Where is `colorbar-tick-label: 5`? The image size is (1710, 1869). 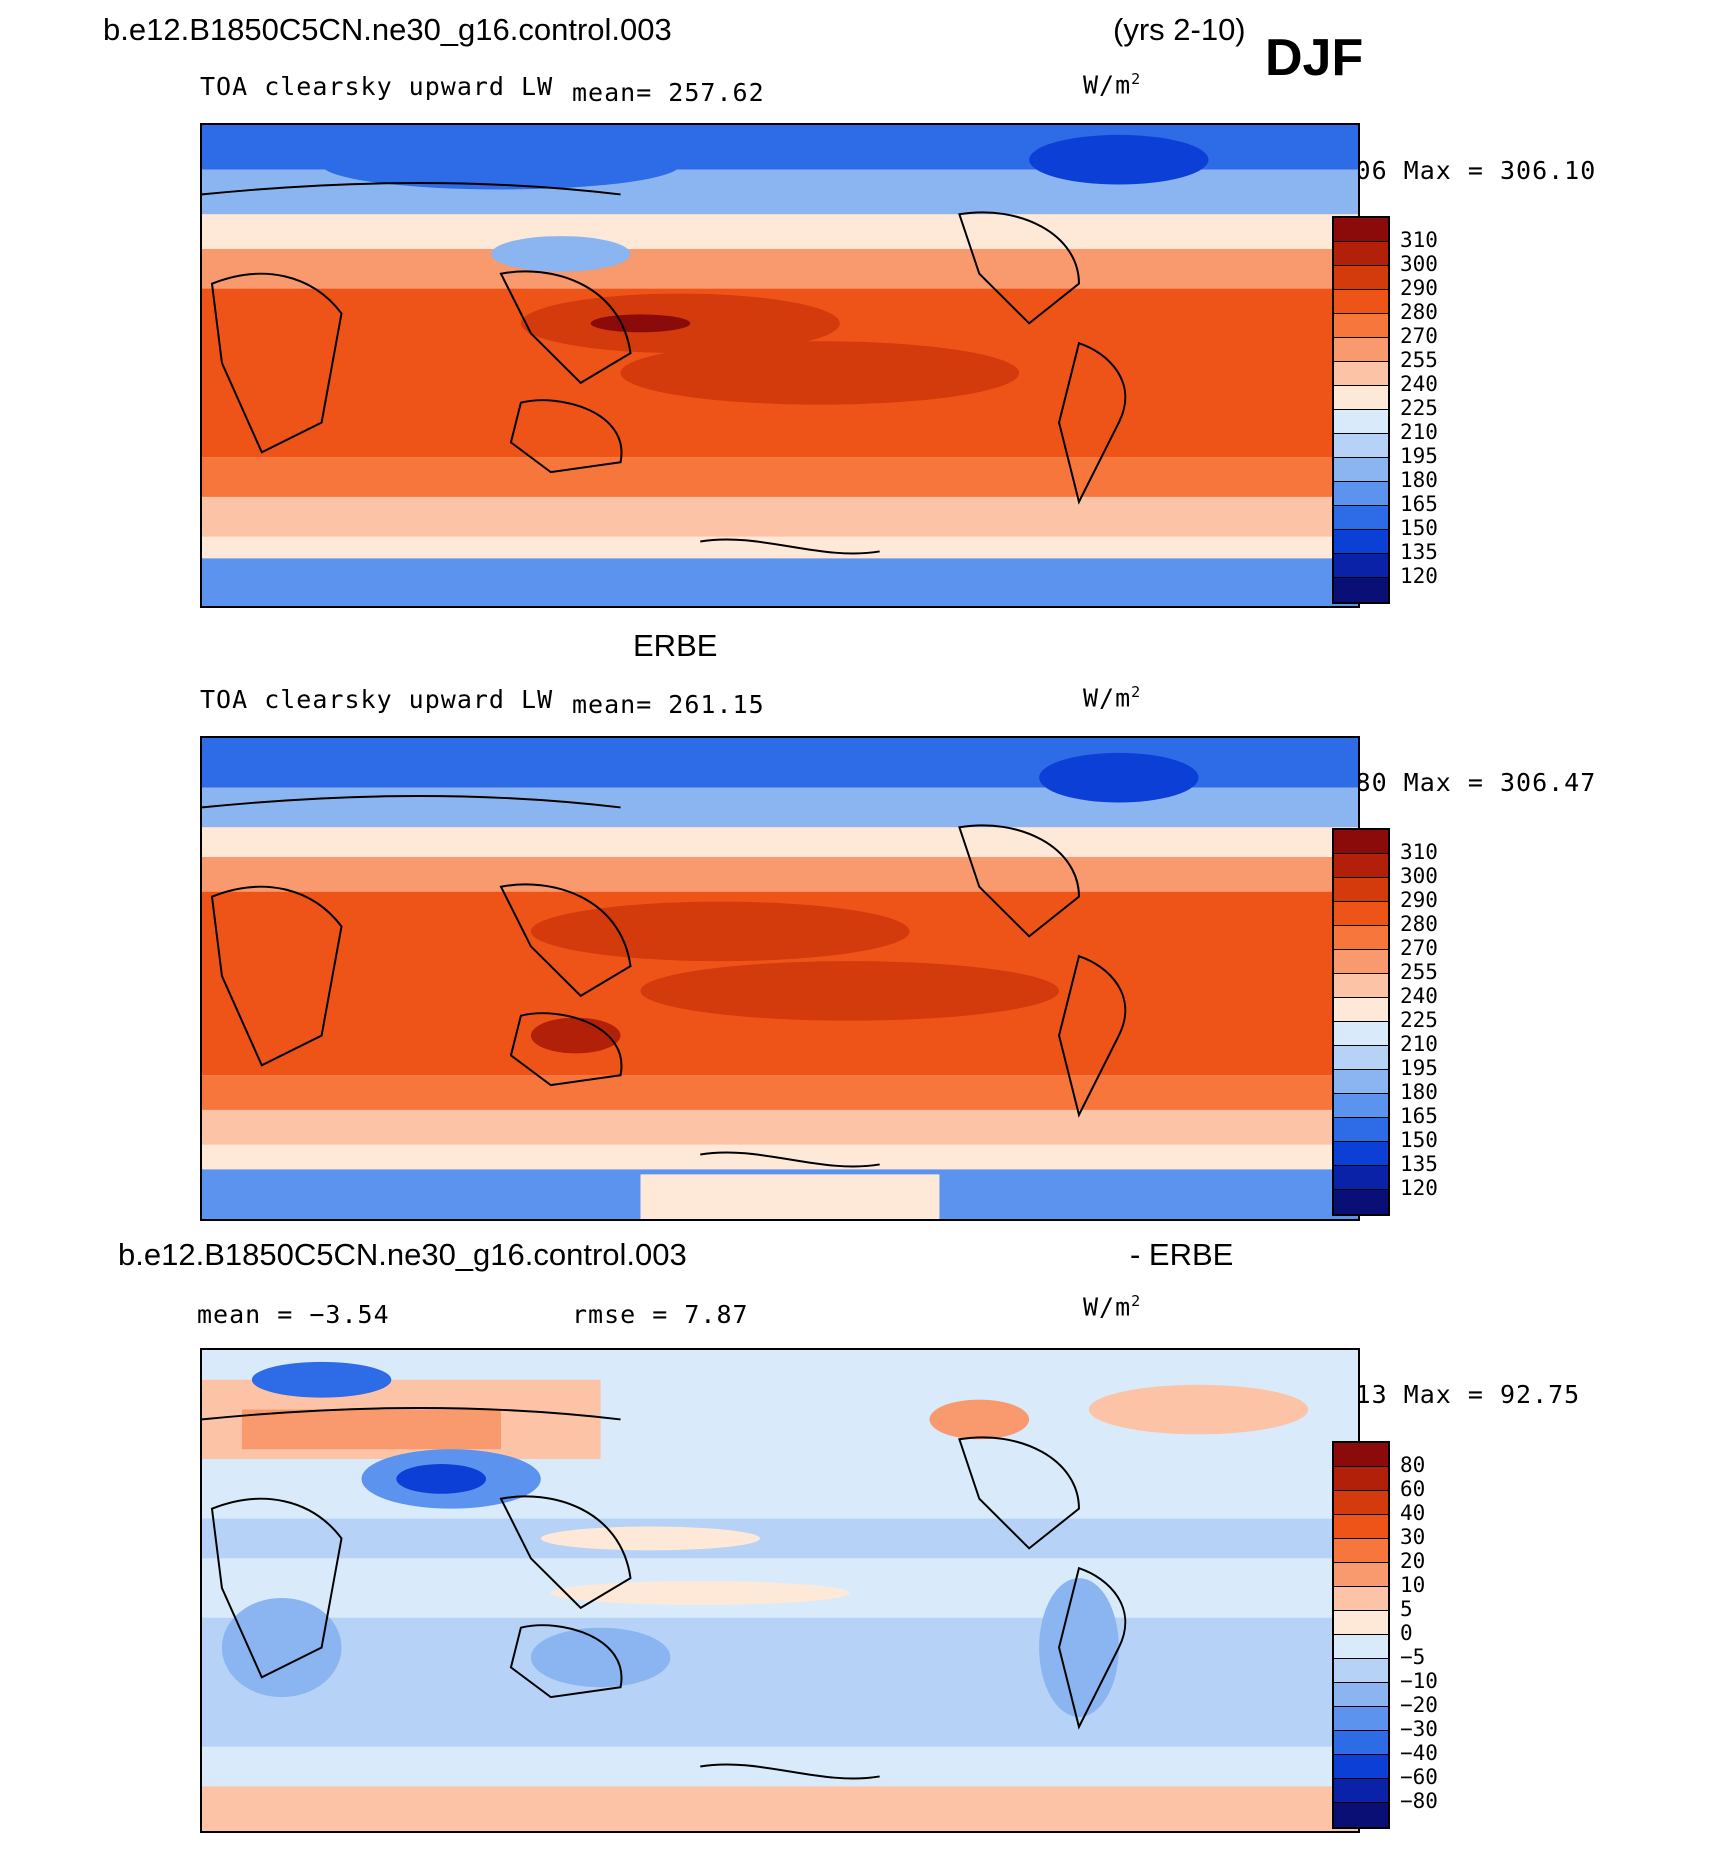 colorbar-tick-label: 5 is located at coordinates (1406, 1609).